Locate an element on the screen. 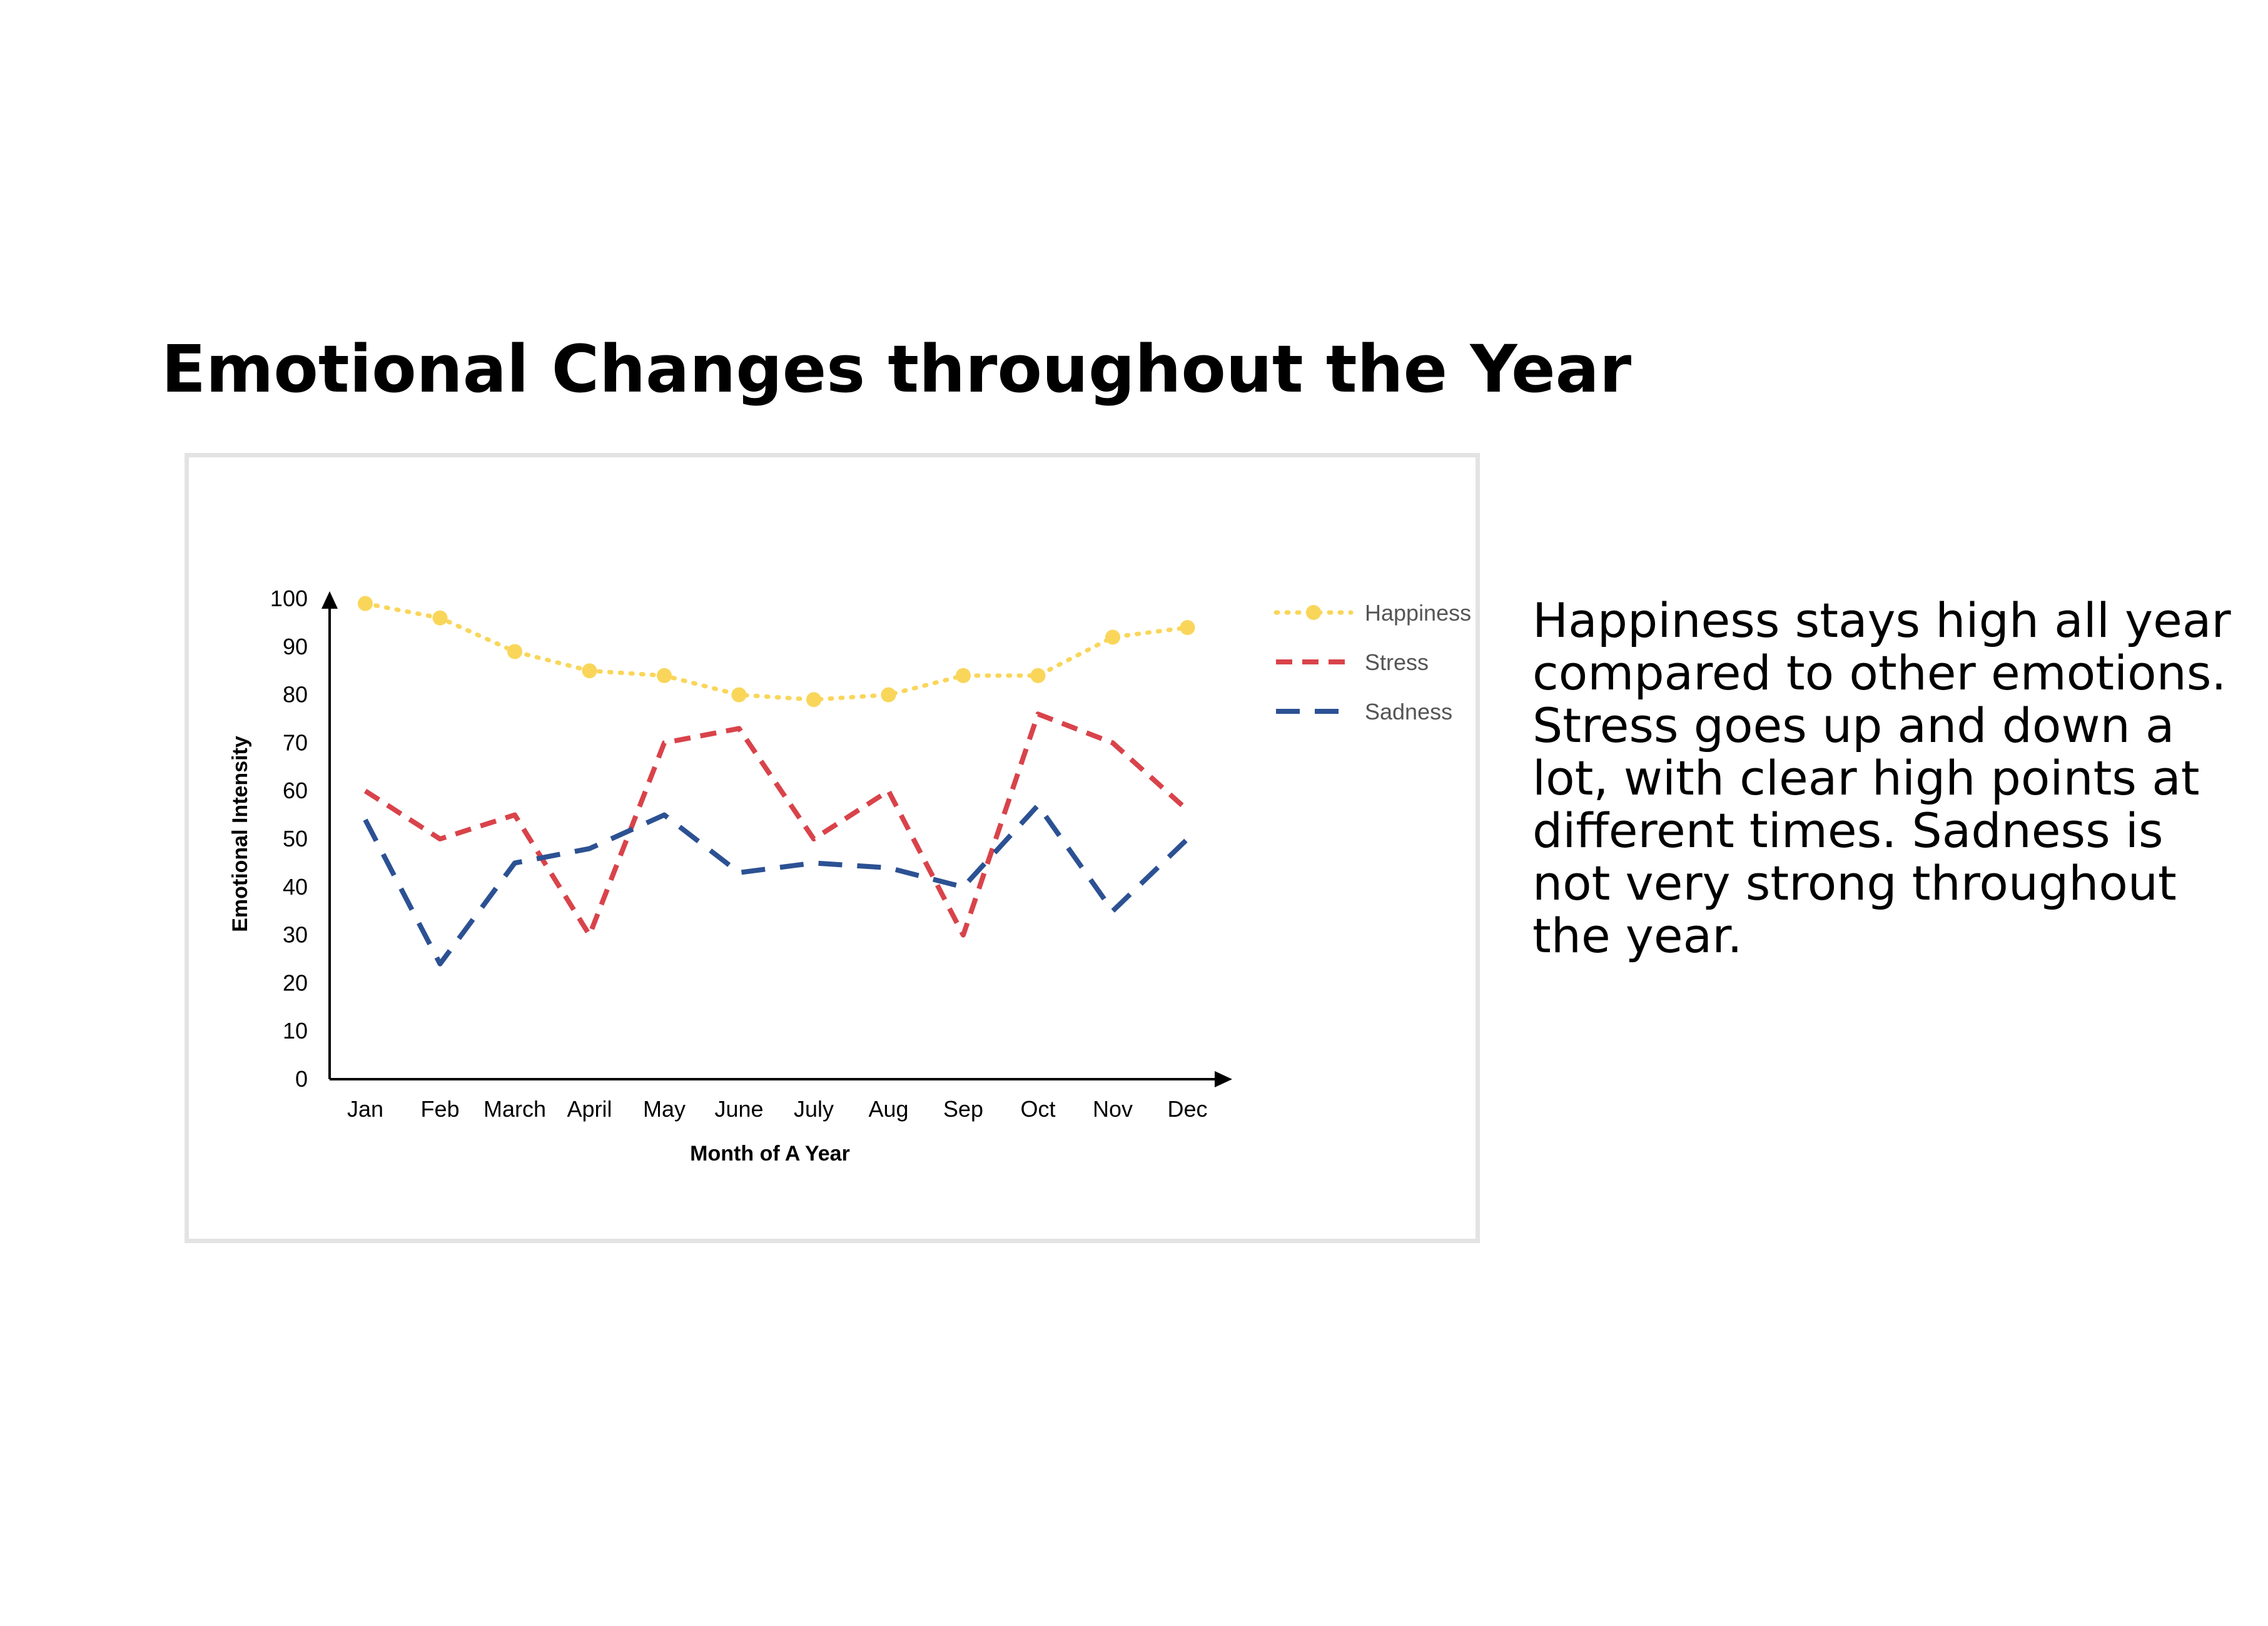 The width and height of the screenshot is (2268, 1626). series-line-stress is located at coordinates (776, 824).